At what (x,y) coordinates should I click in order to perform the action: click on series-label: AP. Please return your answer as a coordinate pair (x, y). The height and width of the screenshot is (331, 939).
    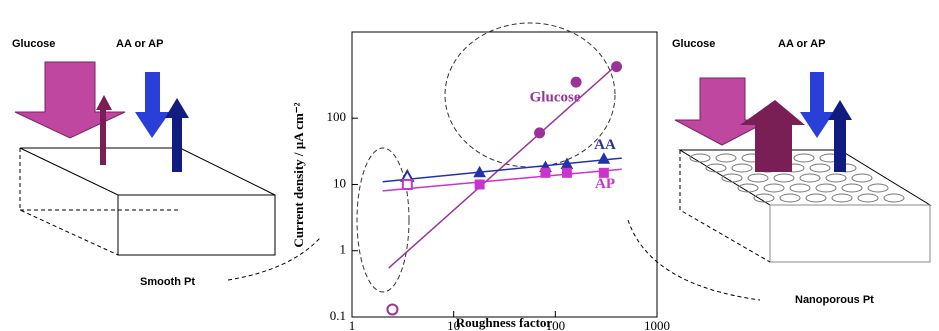
    Looking at the image, I should click on (605, 184).